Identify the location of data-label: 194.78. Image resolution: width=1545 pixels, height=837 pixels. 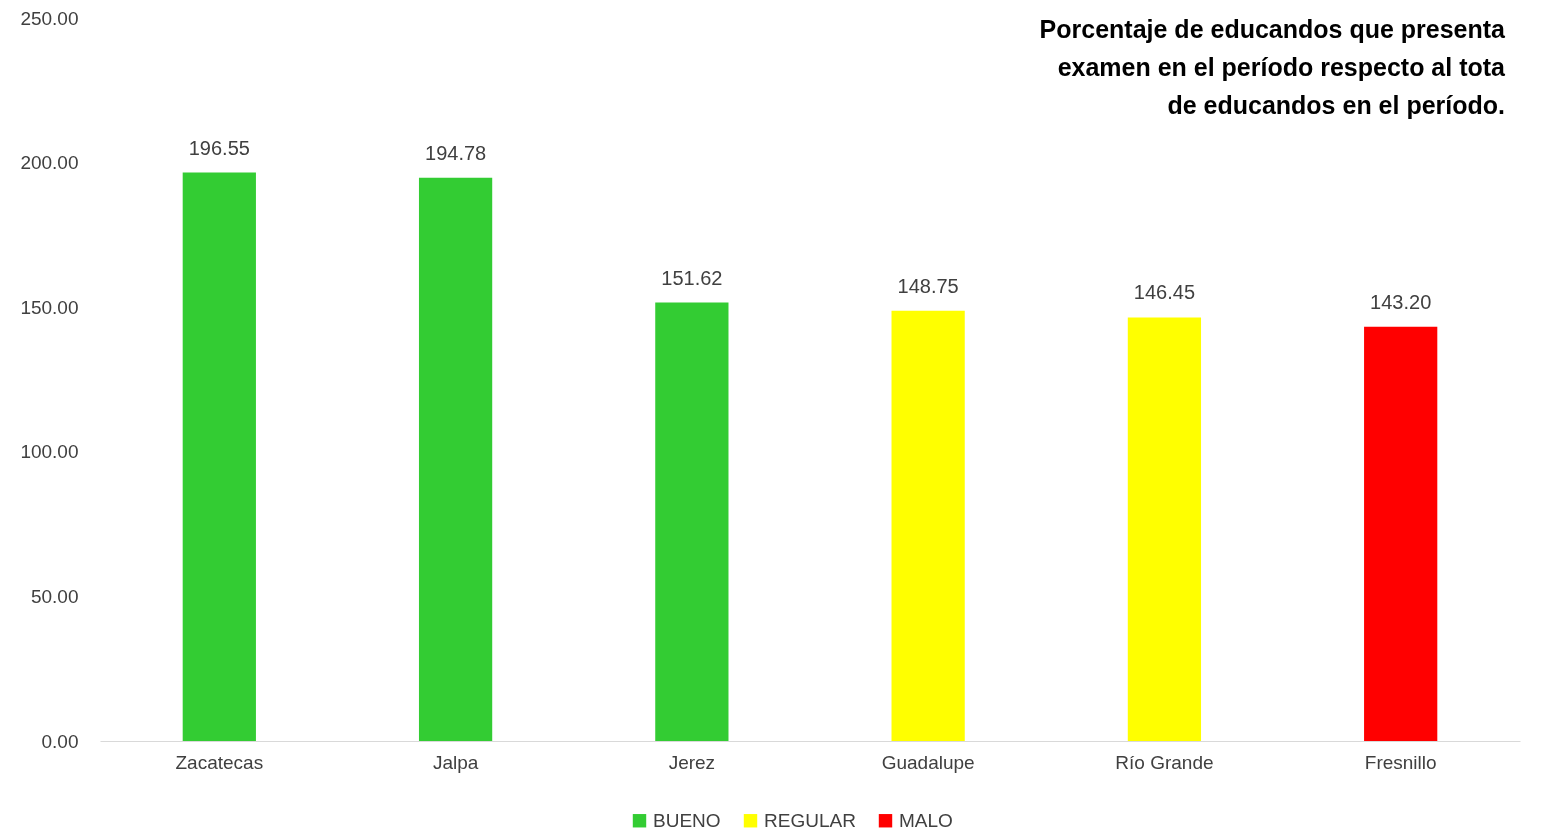
(456, 152).